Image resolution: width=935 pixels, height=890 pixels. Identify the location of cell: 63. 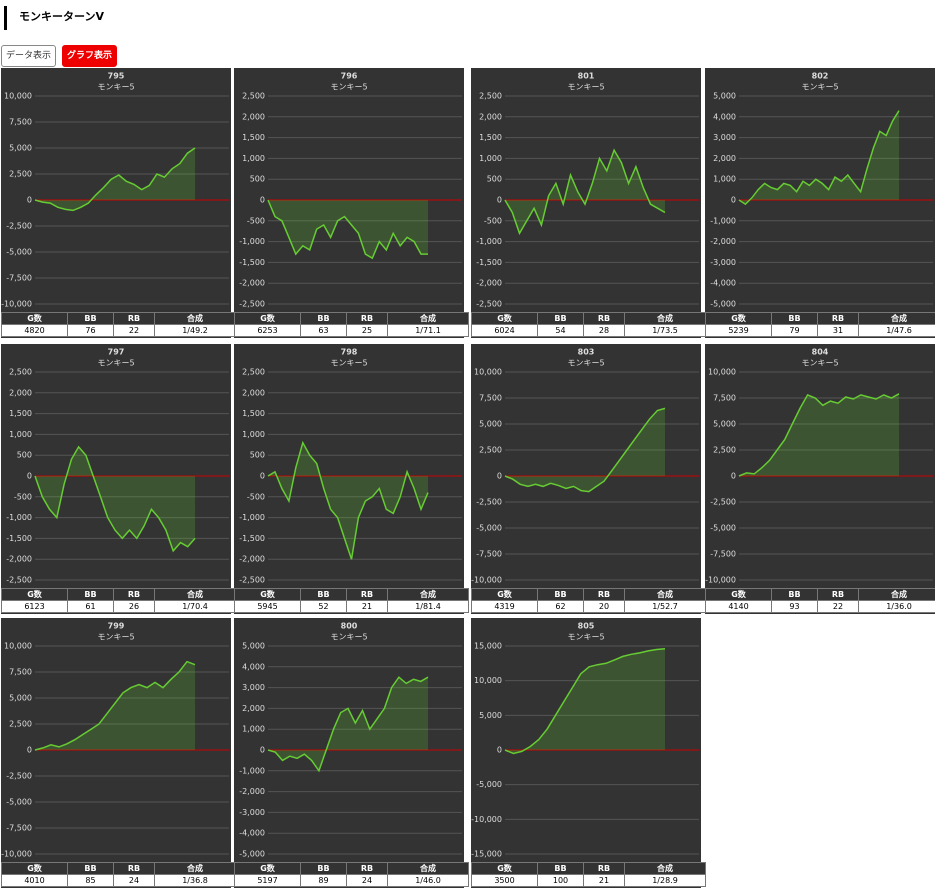
(323, 330).